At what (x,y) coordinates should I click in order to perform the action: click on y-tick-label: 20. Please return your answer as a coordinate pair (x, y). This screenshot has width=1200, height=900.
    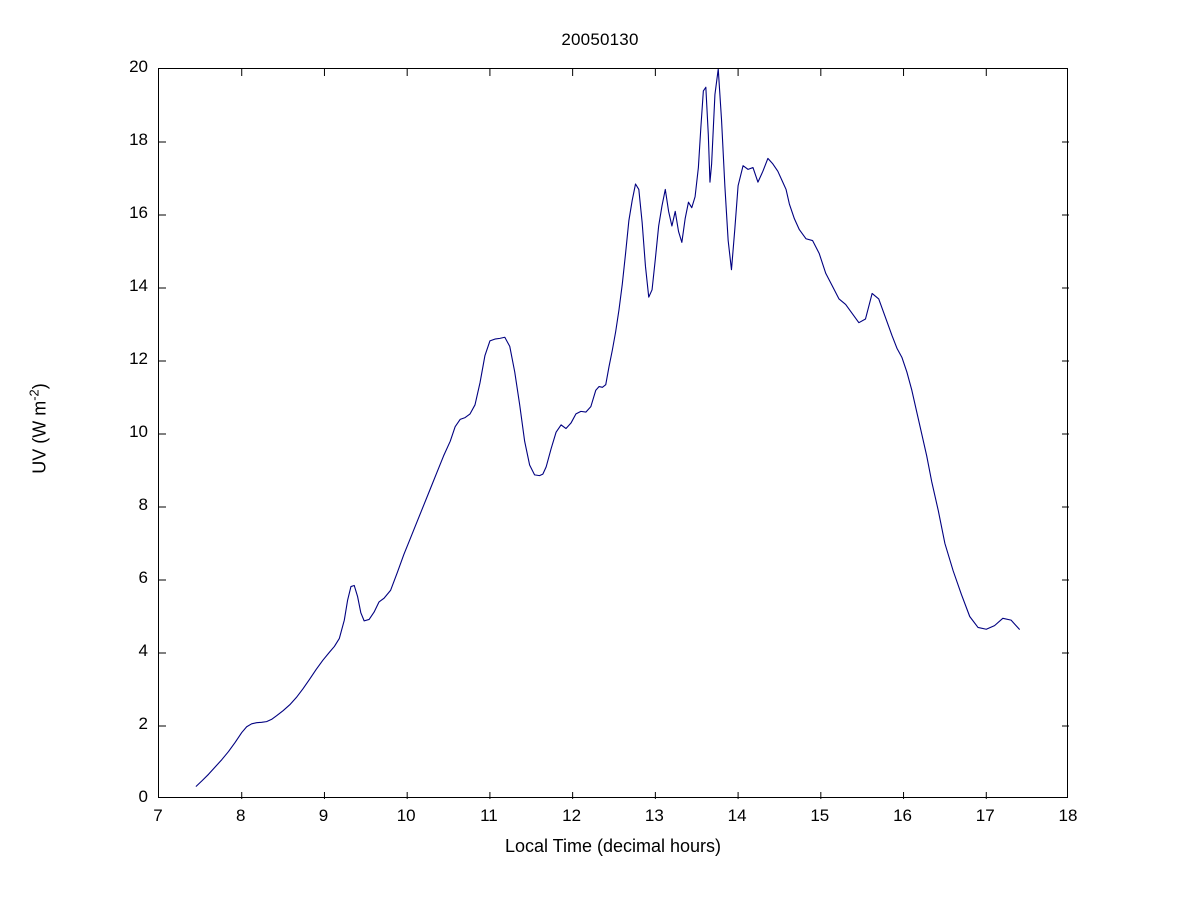
    Looking at the image, I should click on (138, 66).